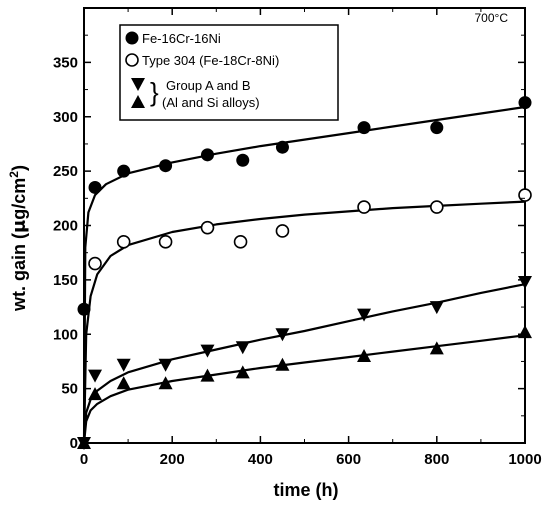 The width and height of the screenshot is (550, 505). I want to click on legend-marker-type304, so click(132, 60).